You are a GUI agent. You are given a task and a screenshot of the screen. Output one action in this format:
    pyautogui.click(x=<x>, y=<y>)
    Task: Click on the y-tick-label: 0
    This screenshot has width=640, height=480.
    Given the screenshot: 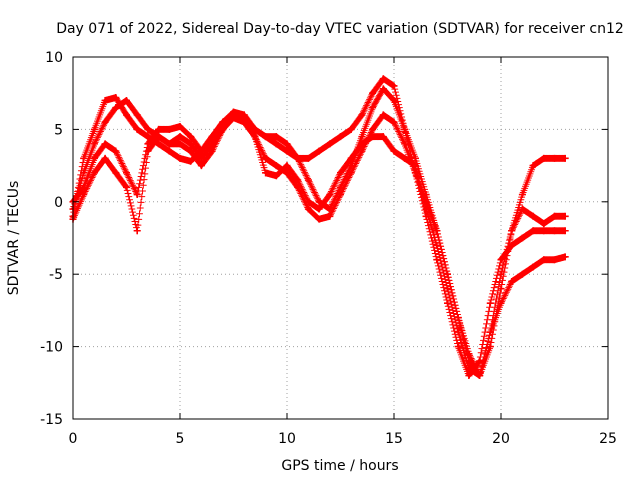 What is the action you would take?
    pyautogui.click(x=58, y=203)
    